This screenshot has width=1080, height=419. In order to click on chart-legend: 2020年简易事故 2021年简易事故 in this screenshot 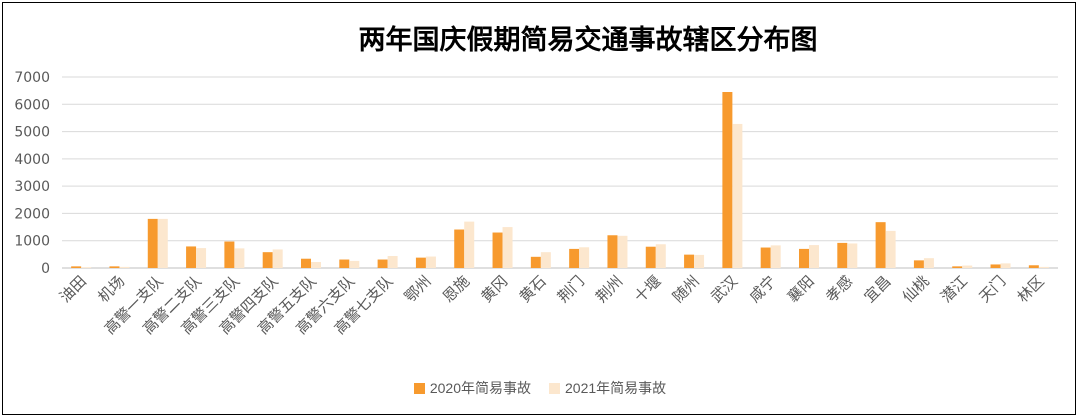, I will do `click(540, 388)`.